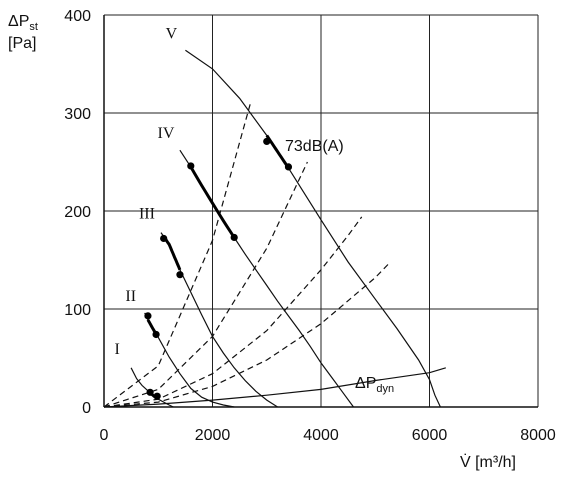  What do you see at coordinates (23, 23) in the screenshot?
I see `y-axis-title-line1: ΔPst` at bounding box center [23, 23].